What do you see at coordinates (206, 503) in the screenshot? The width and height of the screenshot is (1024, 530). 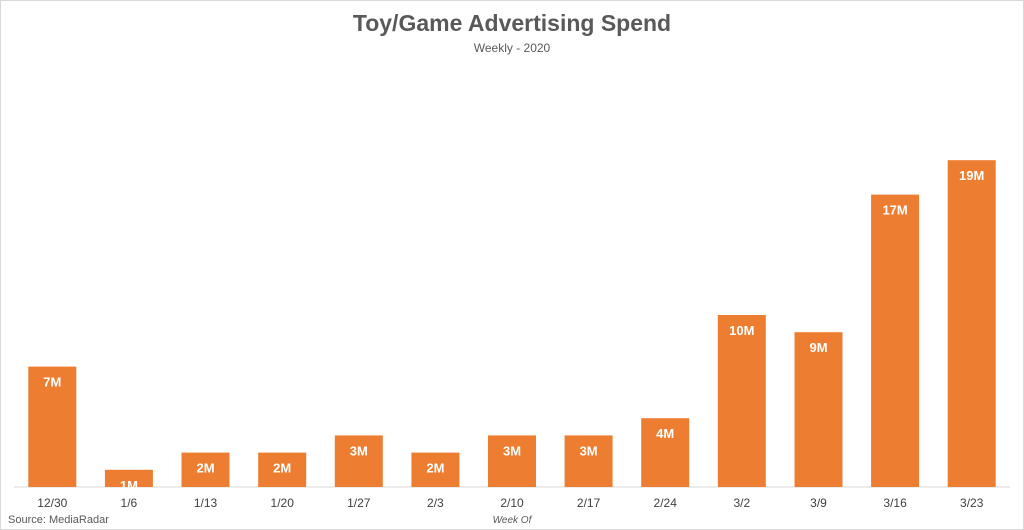 I see `x-tick-label: 1/13` at bounding box center [206, 503].